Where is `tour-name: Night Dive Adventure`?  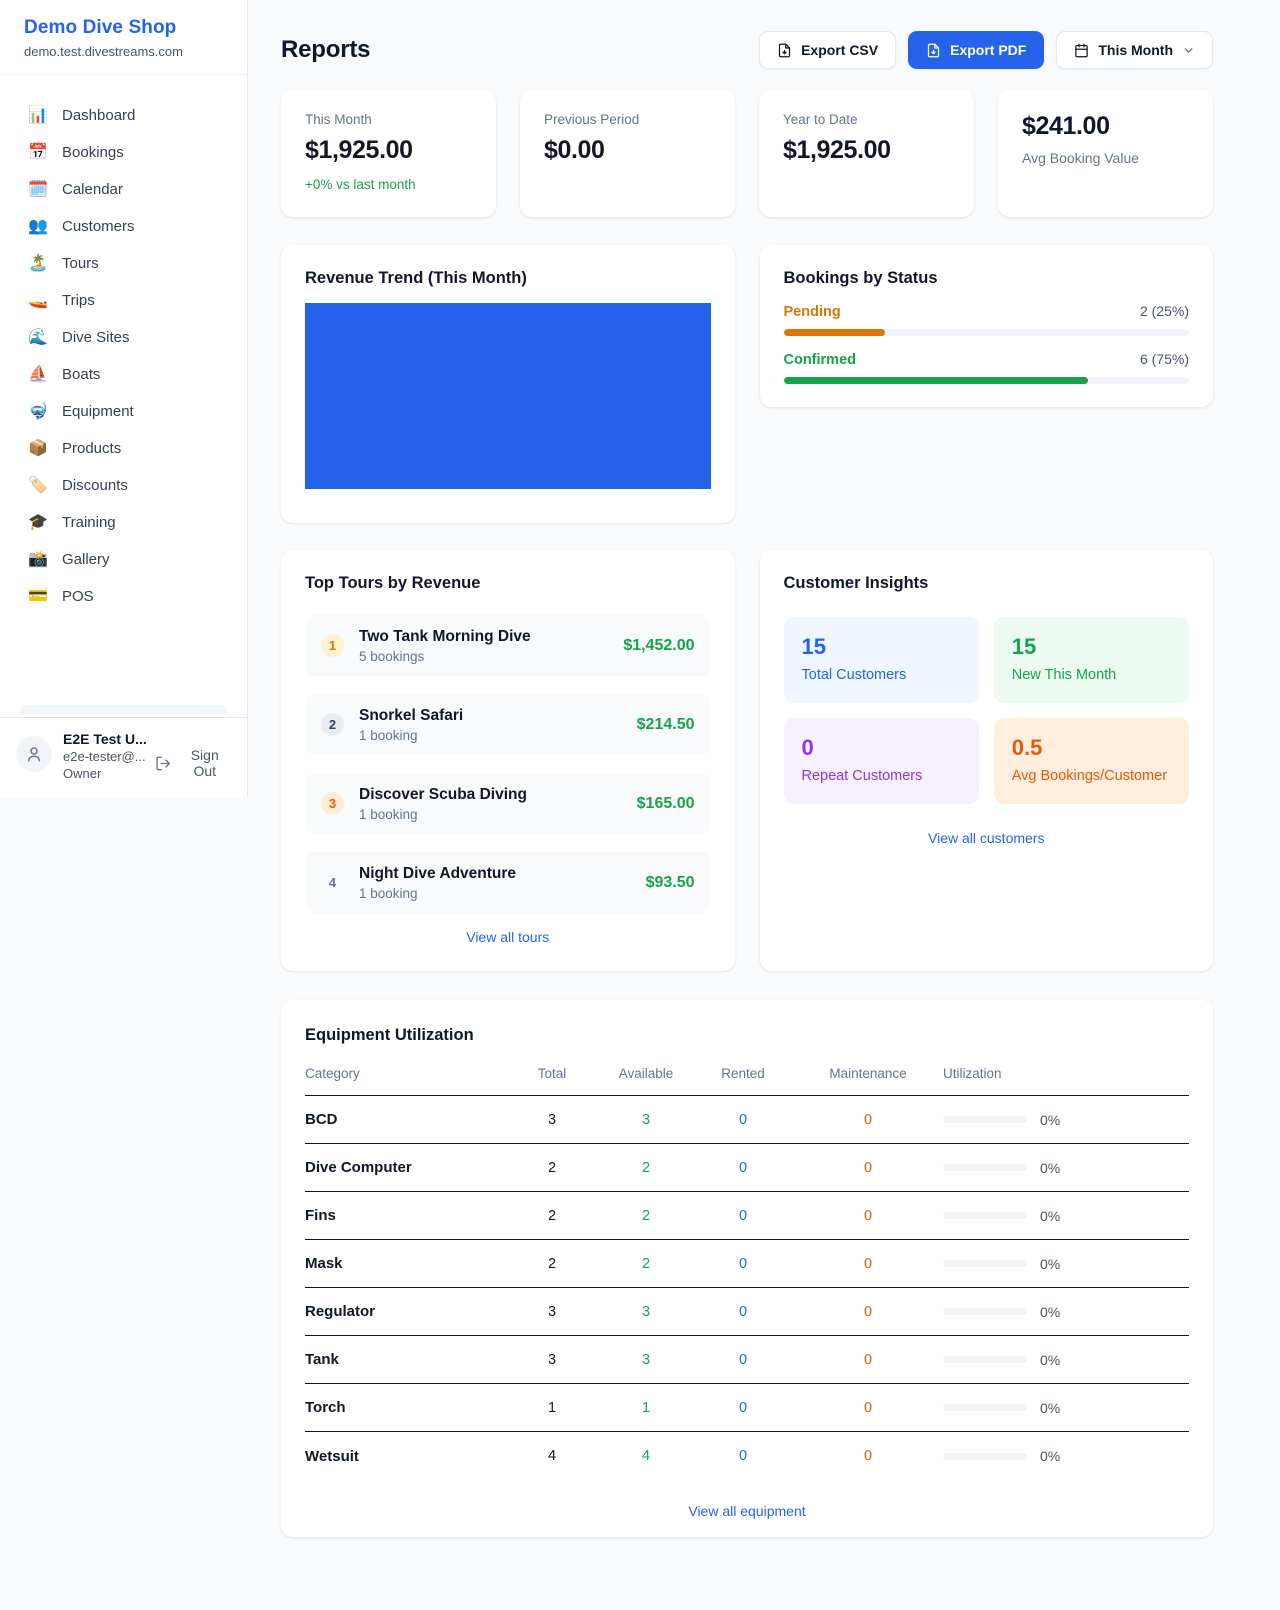
tour-name: Night Dive Adventure is located at coordinates (438, 873).